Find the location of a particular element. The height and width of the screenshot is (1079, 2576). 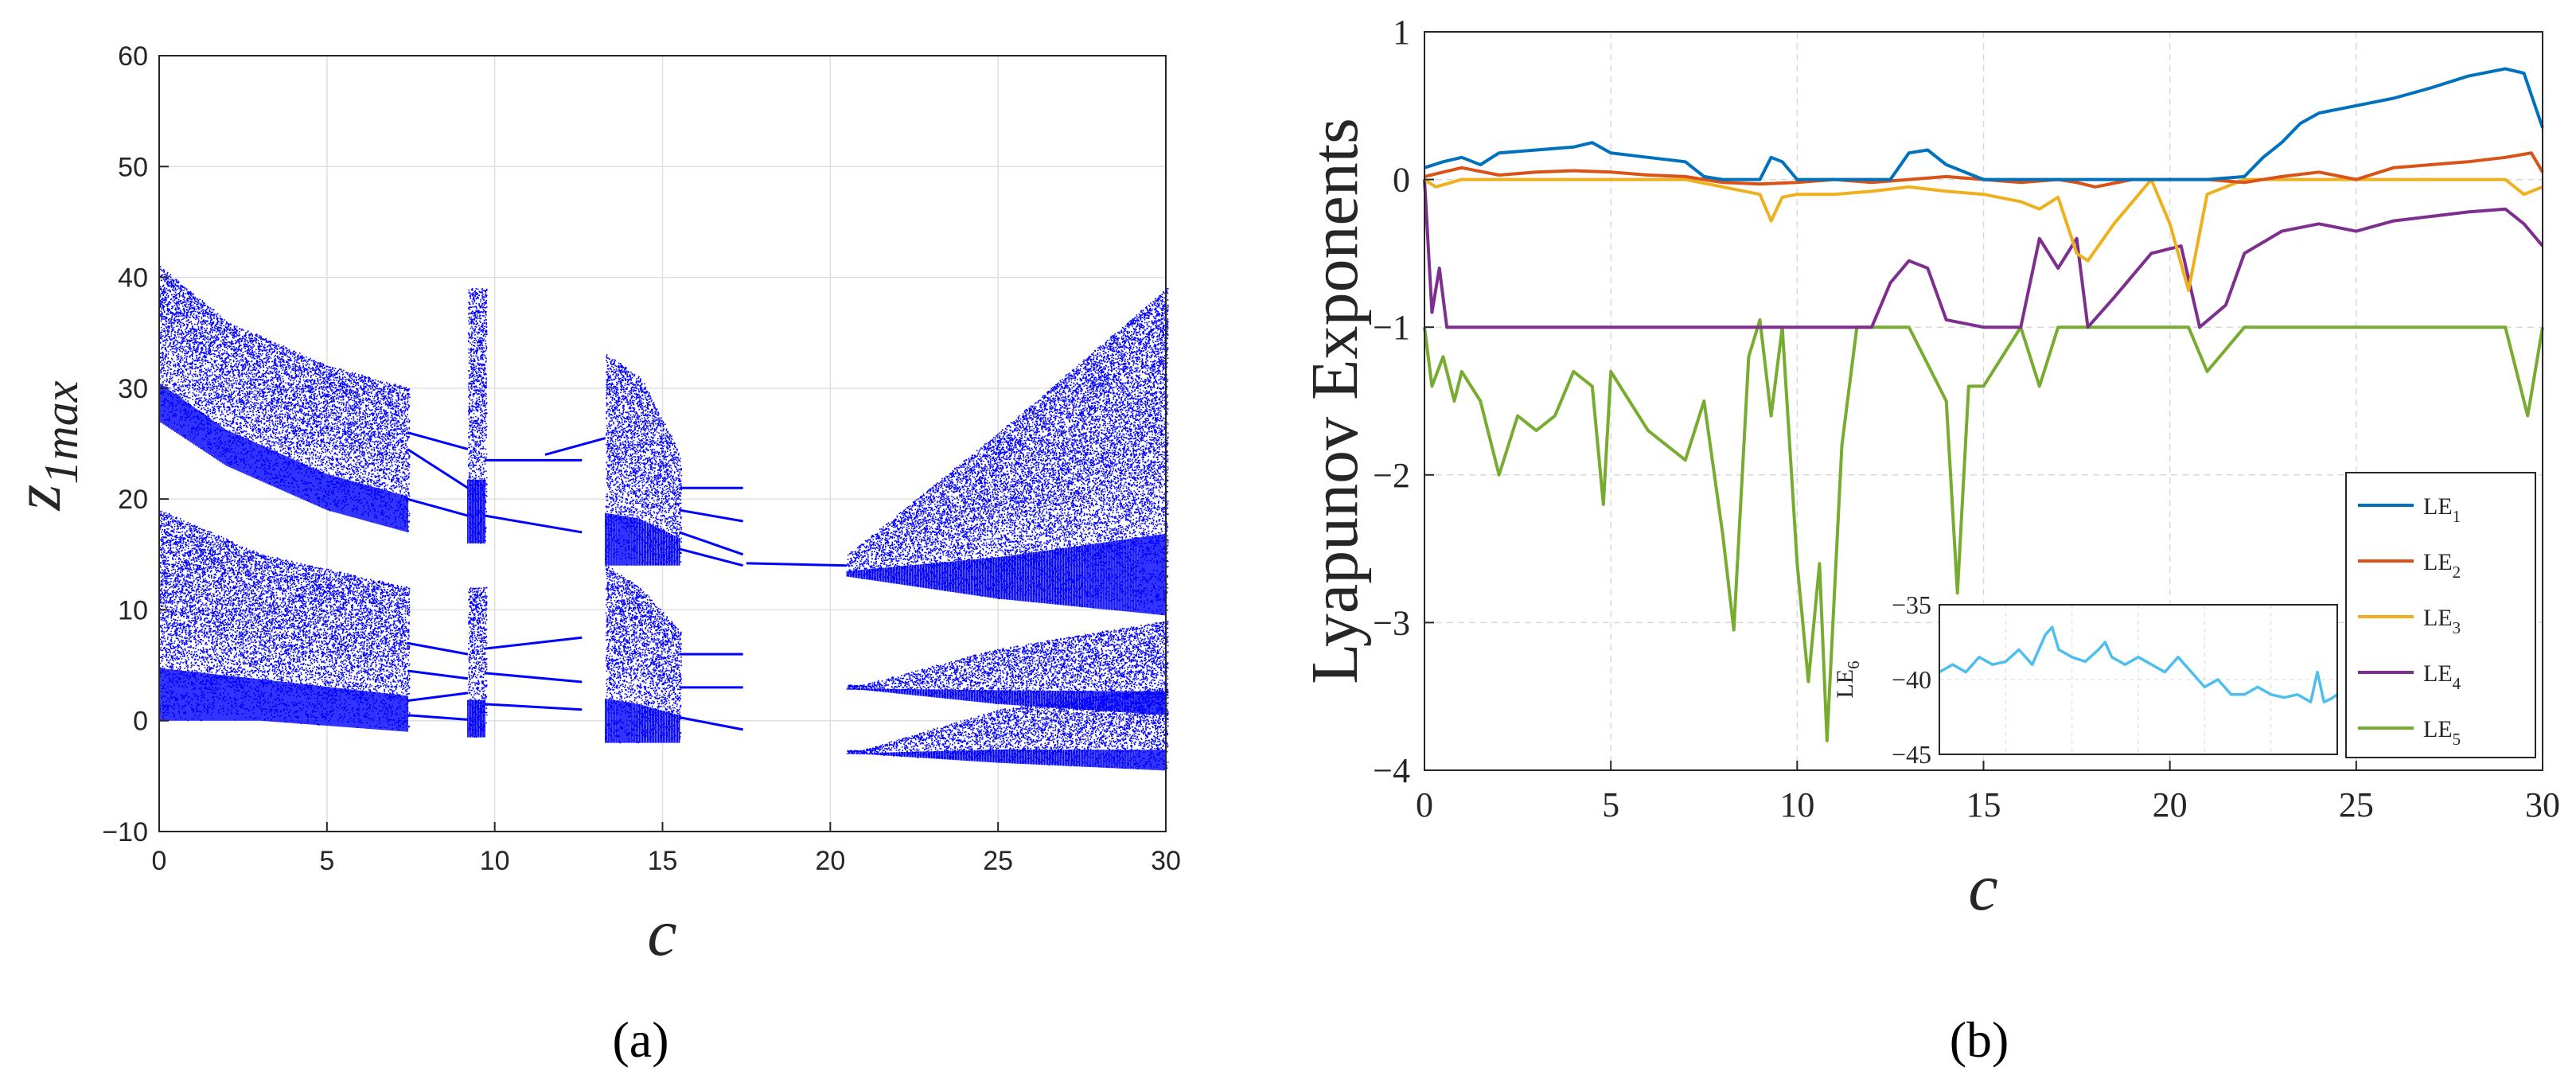

plot-a-ytick-label: 10 is located at coordinates (133, 610).